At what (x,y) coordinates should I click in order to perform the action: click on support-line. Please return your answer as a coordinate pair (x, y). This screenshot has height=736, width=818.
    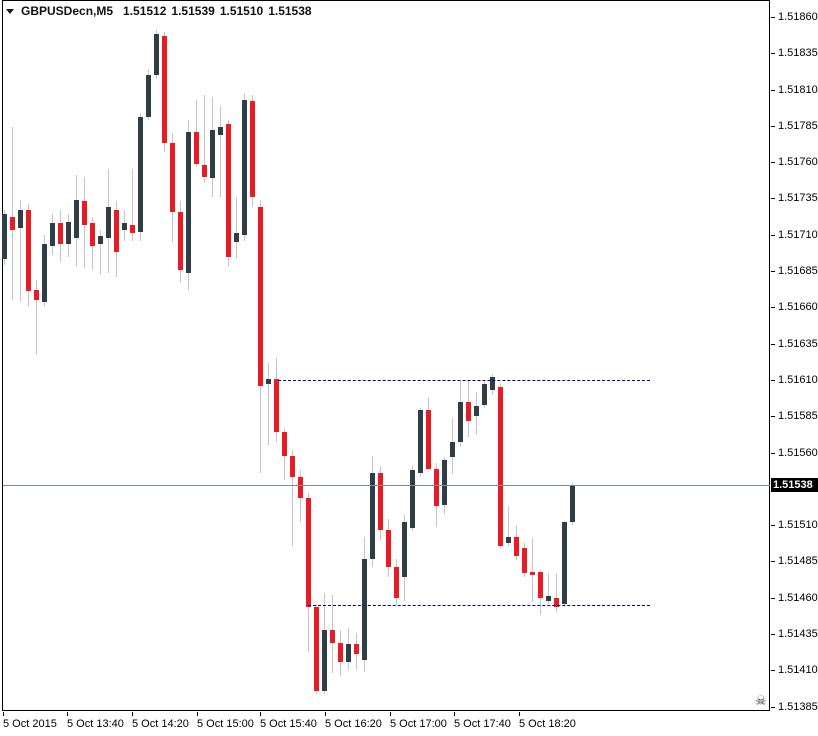
    Looking at the image, I should click on (479, 605).